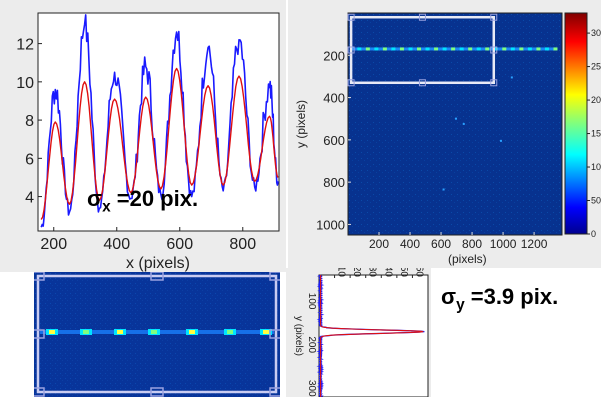 This screenshot has height=397, width=601. I want to click on x-tick-label: 400, so click(116, 244).